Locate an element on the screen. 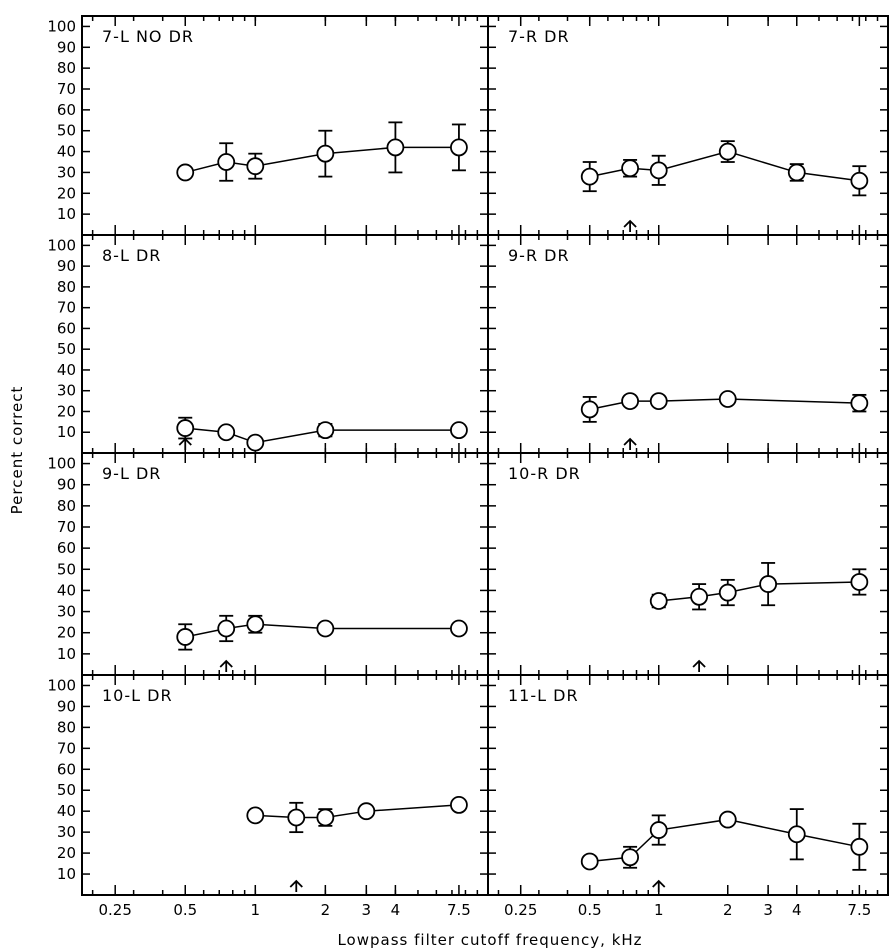 The image size is (890, 951). panel-label: 7-L NO DR is located at coordinates (148, 36).